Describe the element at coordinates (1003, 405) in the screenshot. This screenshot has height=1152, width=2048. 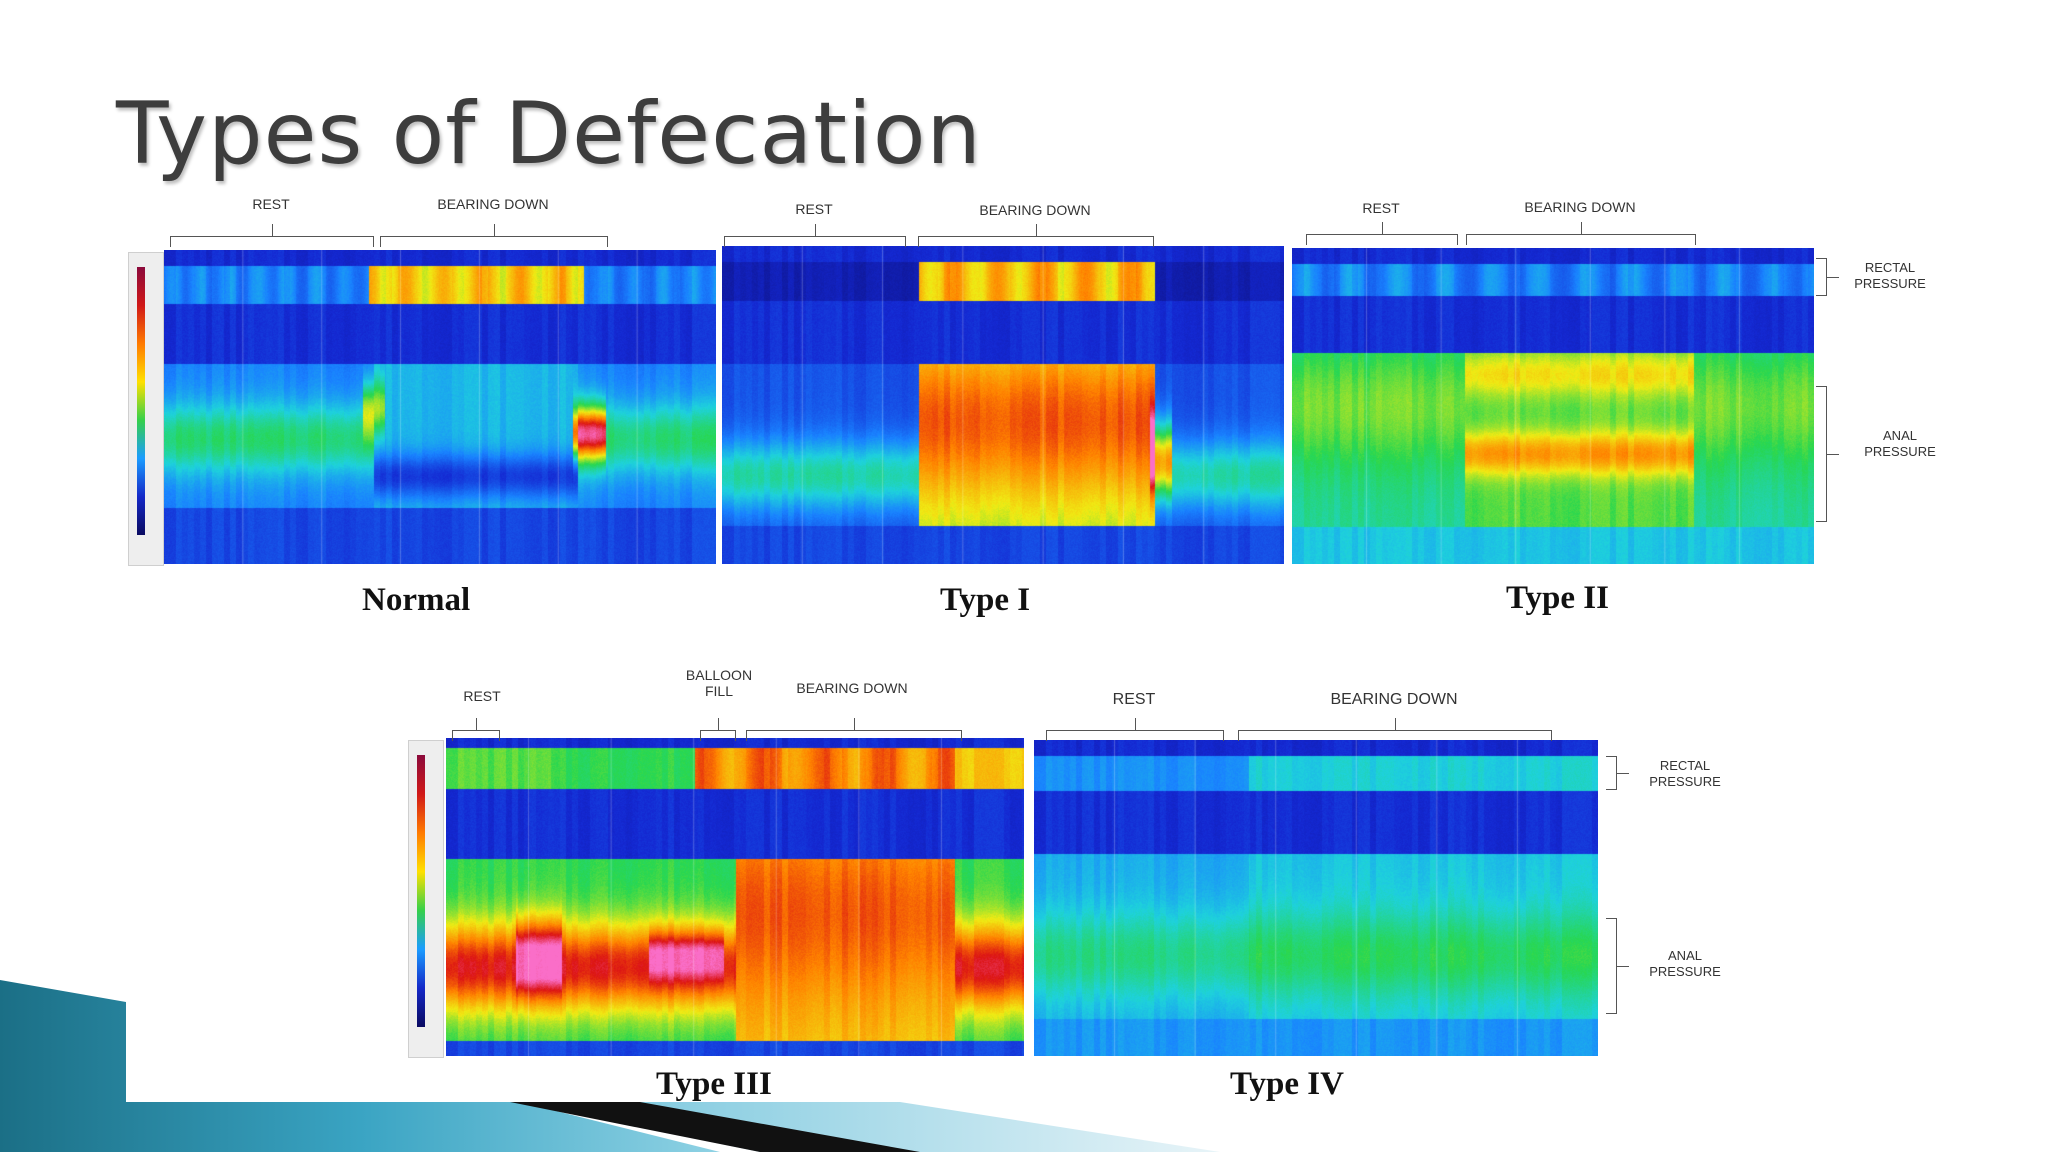
I see `pressure-map-type-i` at that location.